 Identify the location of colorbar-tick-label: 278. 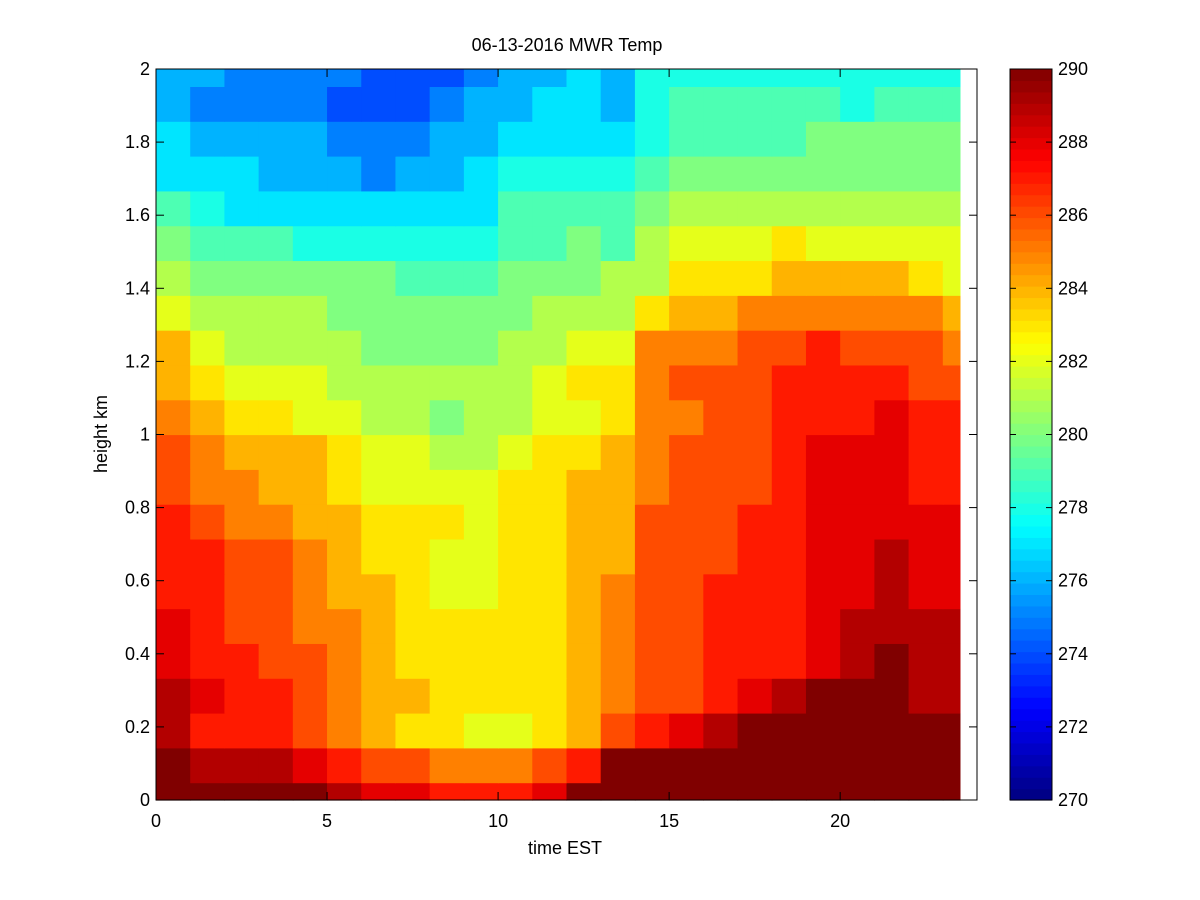
(1073, 508).